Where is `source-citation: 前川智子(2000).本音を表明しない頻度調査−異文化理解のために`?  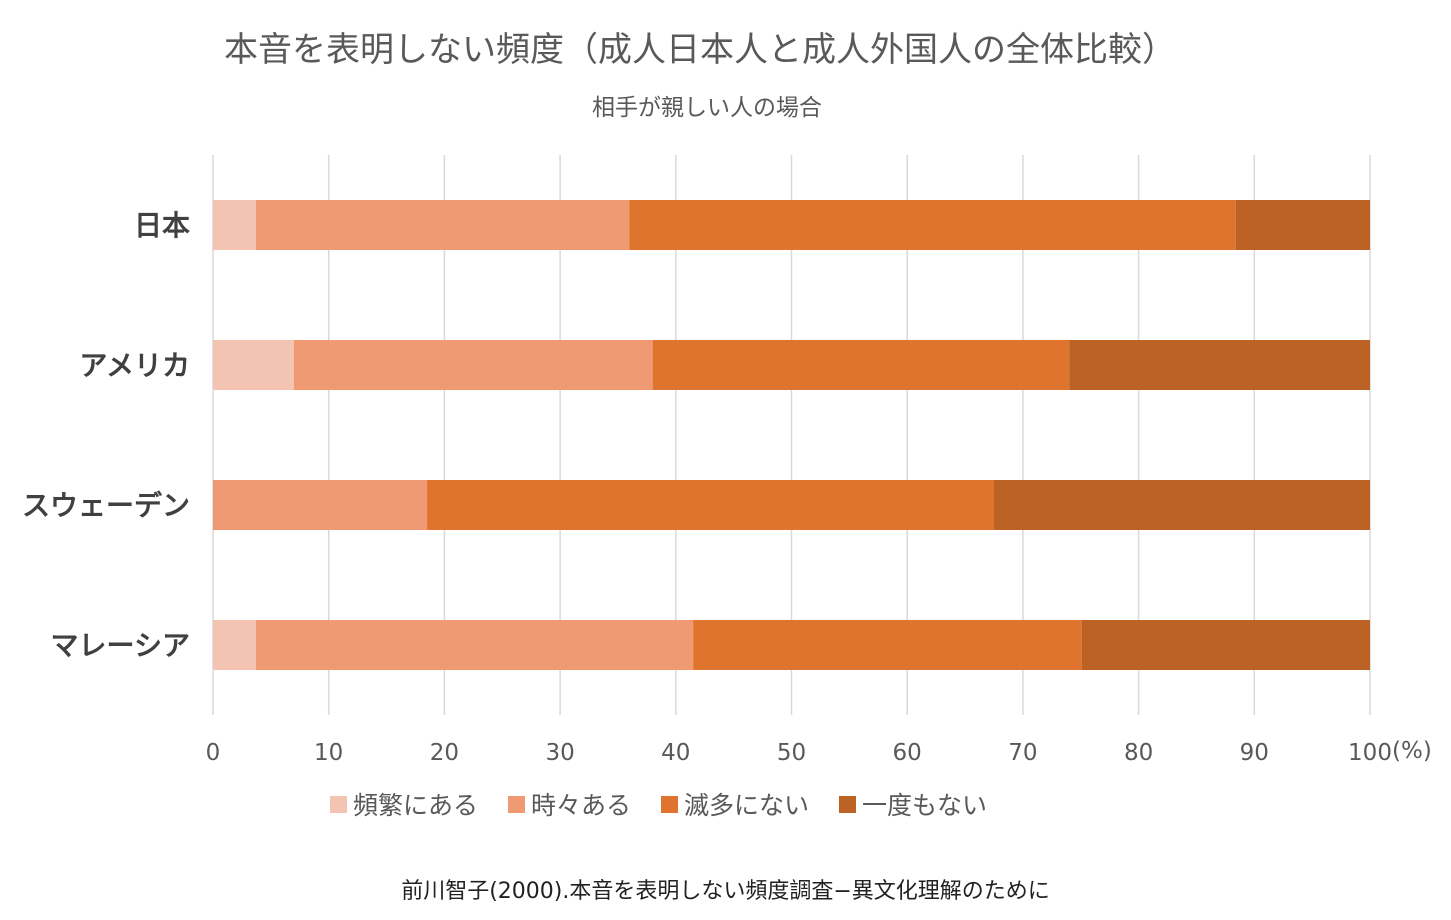 source-citation: 前川智子(2000).本音を表明しない頻度調査−異文化理解のために is located at coordinates (725, 891).